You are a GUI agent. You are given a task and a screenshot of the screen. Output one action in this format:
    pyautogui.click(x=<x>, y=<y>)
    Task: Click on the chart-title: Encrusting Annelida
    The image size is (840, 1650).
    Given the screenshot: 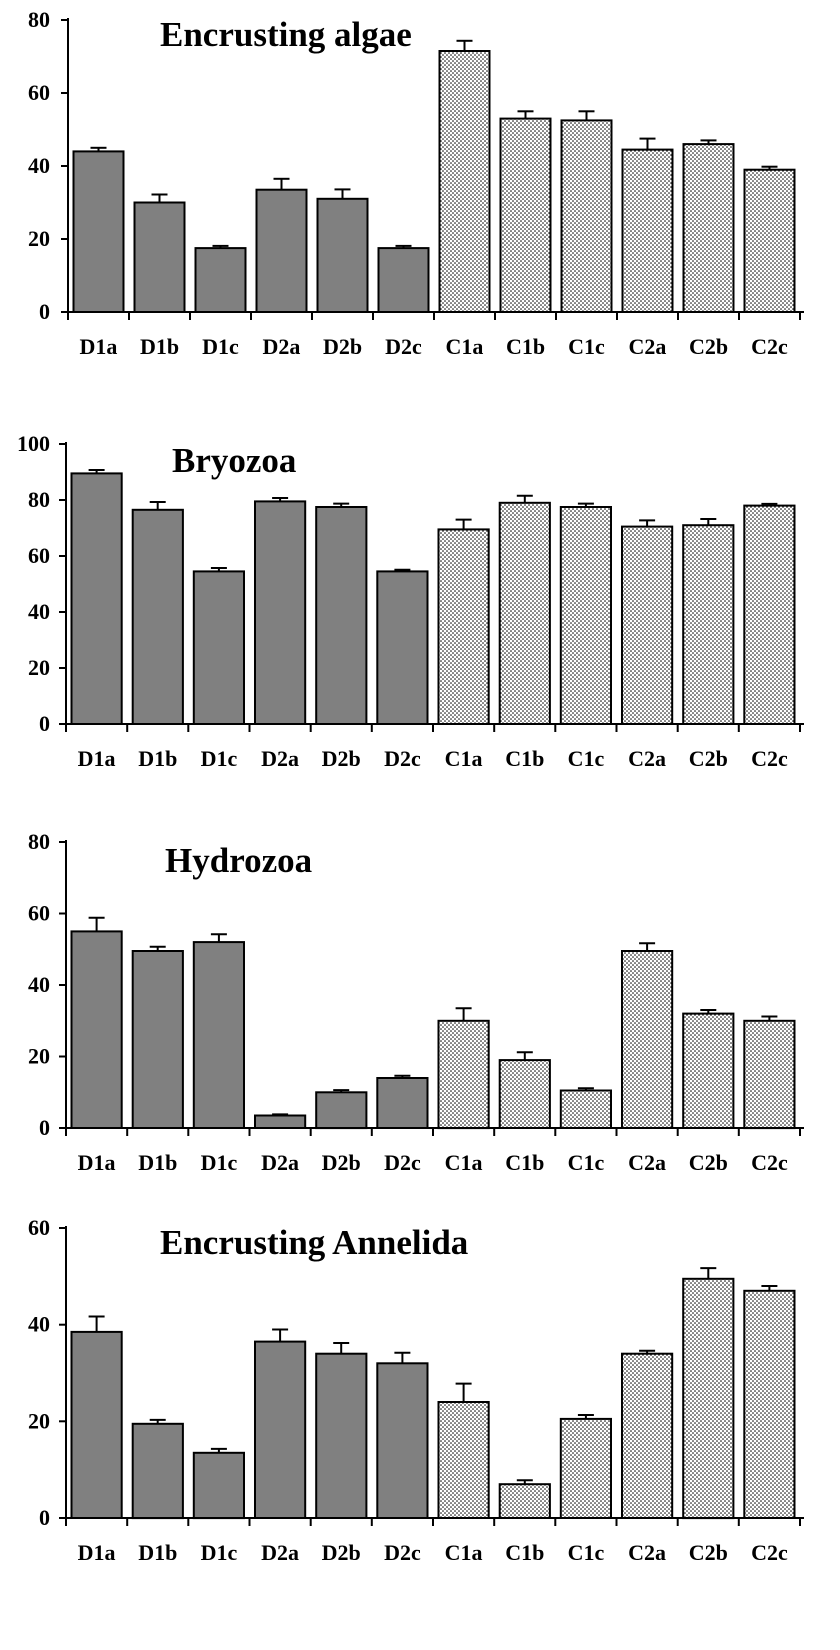 What is the action you would take?
    pyautogui.click(x=314, y=1242)
    